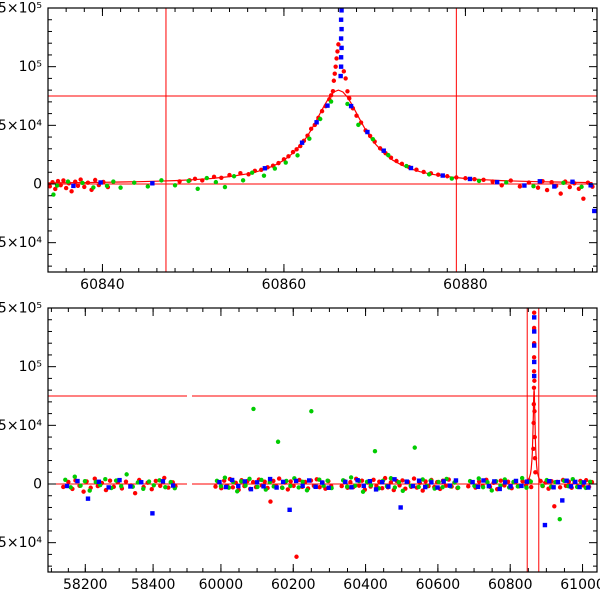  Describe the element at coordinates (21, 243) in the screenshot. I see `y-tick-label: -5×10⁴` at that location.